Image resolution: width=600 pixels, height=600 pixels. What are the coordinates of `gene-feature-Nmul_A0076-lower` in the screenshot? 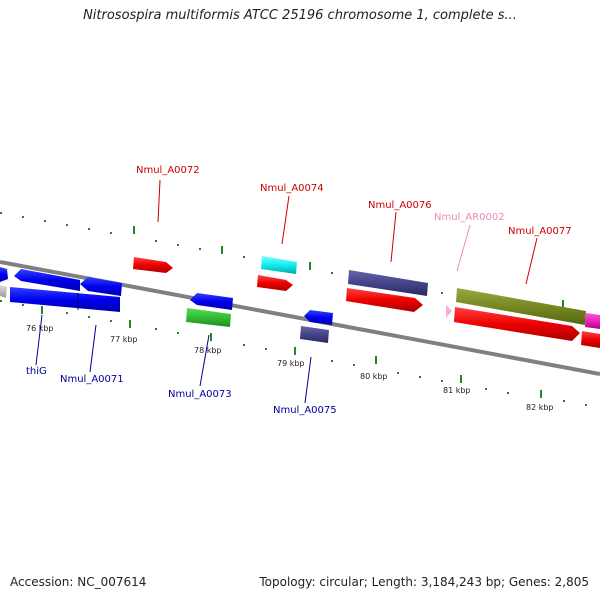 It's located at (384, 300).